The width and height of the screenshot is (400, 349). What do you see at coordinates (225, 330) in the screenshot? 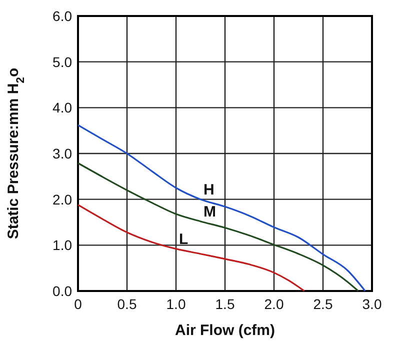
I see `x-axis-title: Air Flow (cfm)` at bounding box center [225, 330].